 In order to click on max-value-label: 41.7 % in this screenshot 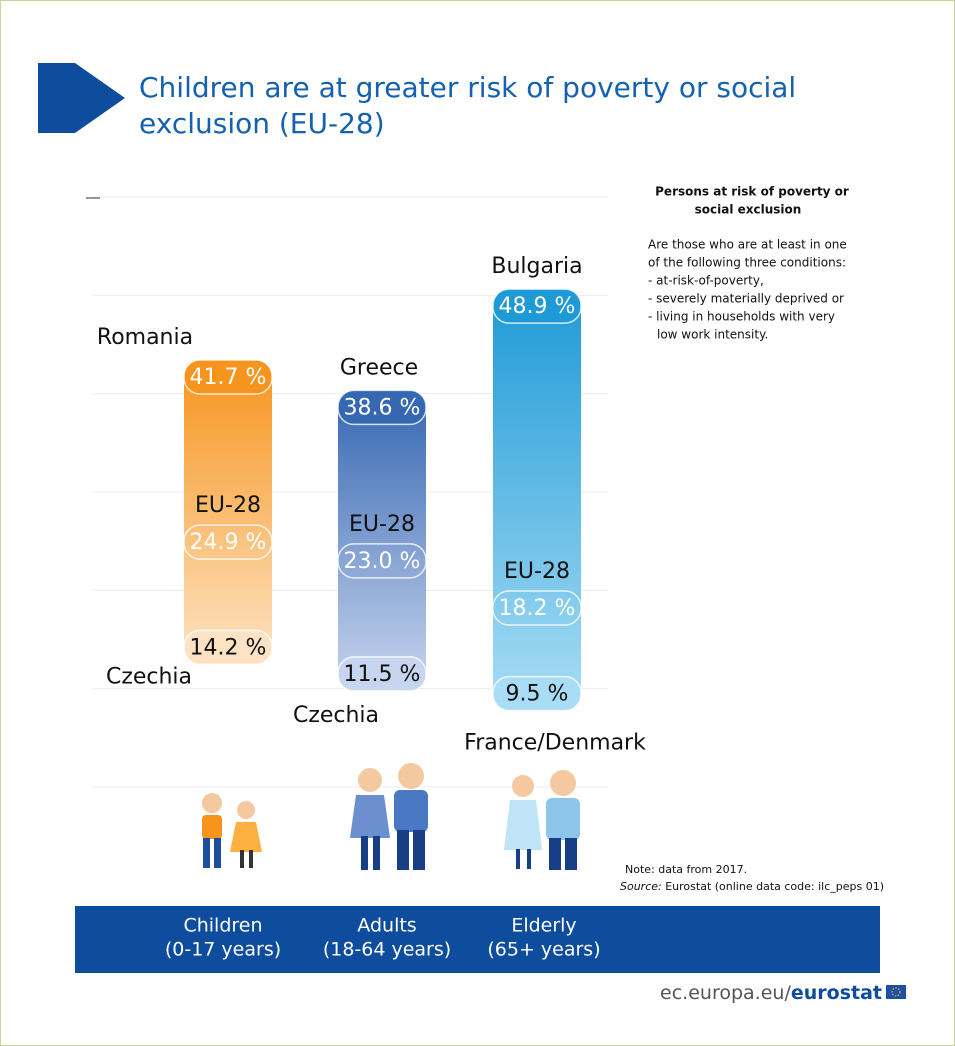, I will do `click(228, 377)`.